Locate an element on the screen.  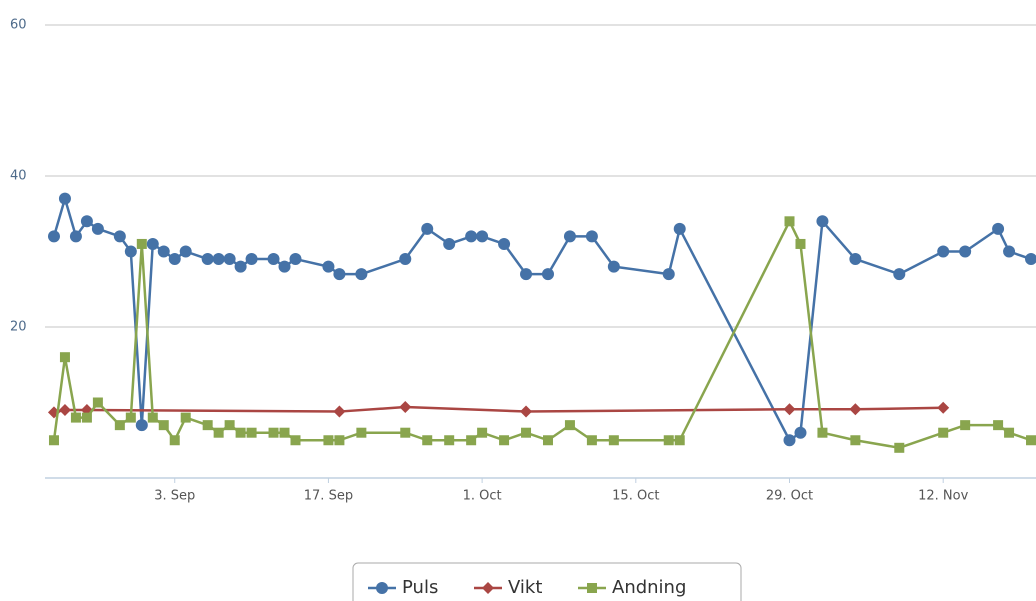
y-tick-label: 20 is located at coordinates (18, 327).